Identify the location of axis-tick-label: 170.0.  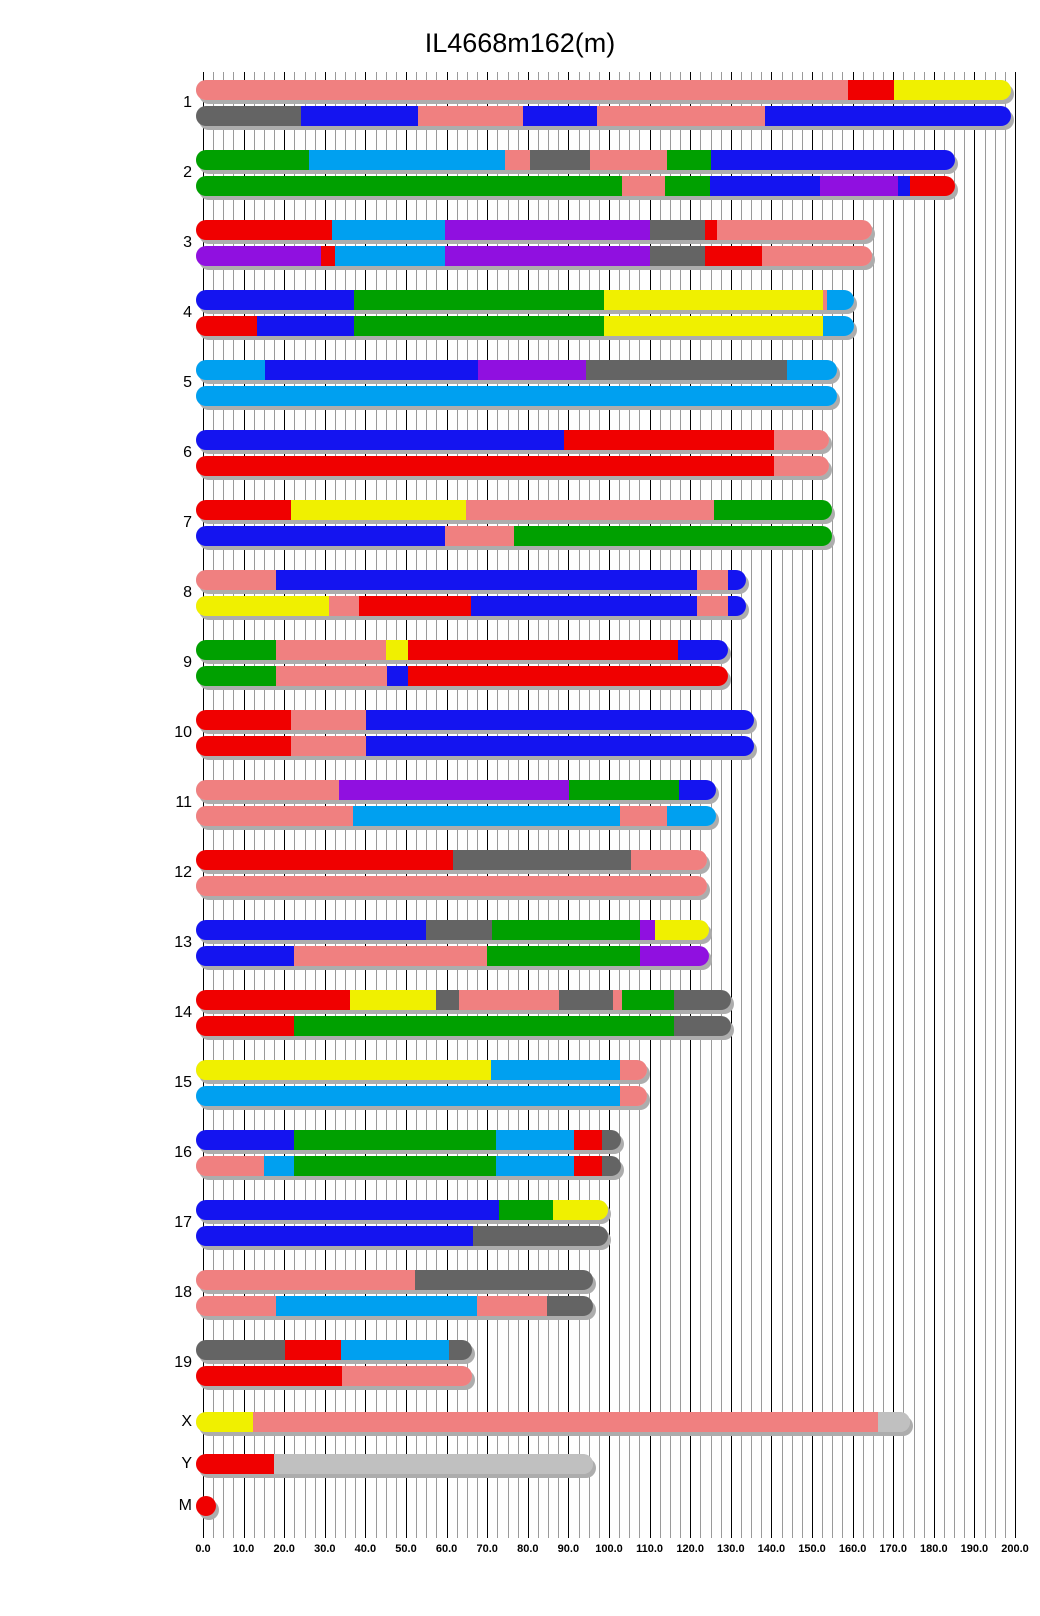
(893, 1549).